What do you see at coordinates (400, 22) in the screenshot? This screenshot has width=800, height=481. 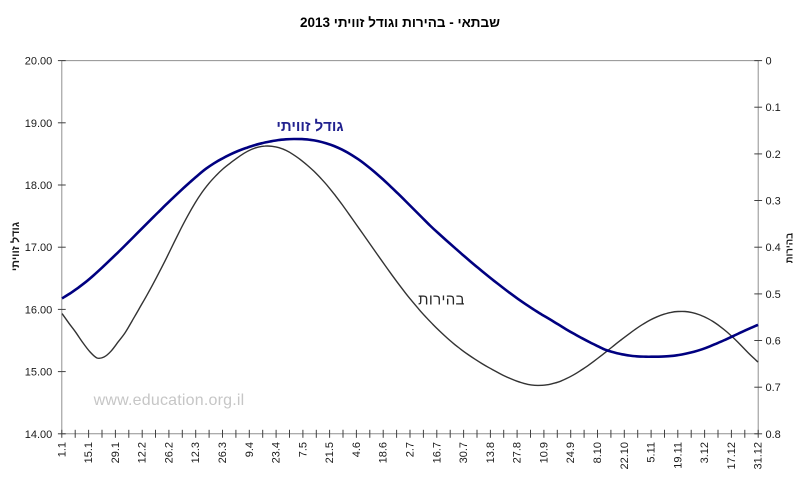 I see `svg-text:שבתאי - בהירות וגודל זוויתי 20: שבתאי - בהירות וגודל זוויתי 2013` at bounding box center [400, 22].